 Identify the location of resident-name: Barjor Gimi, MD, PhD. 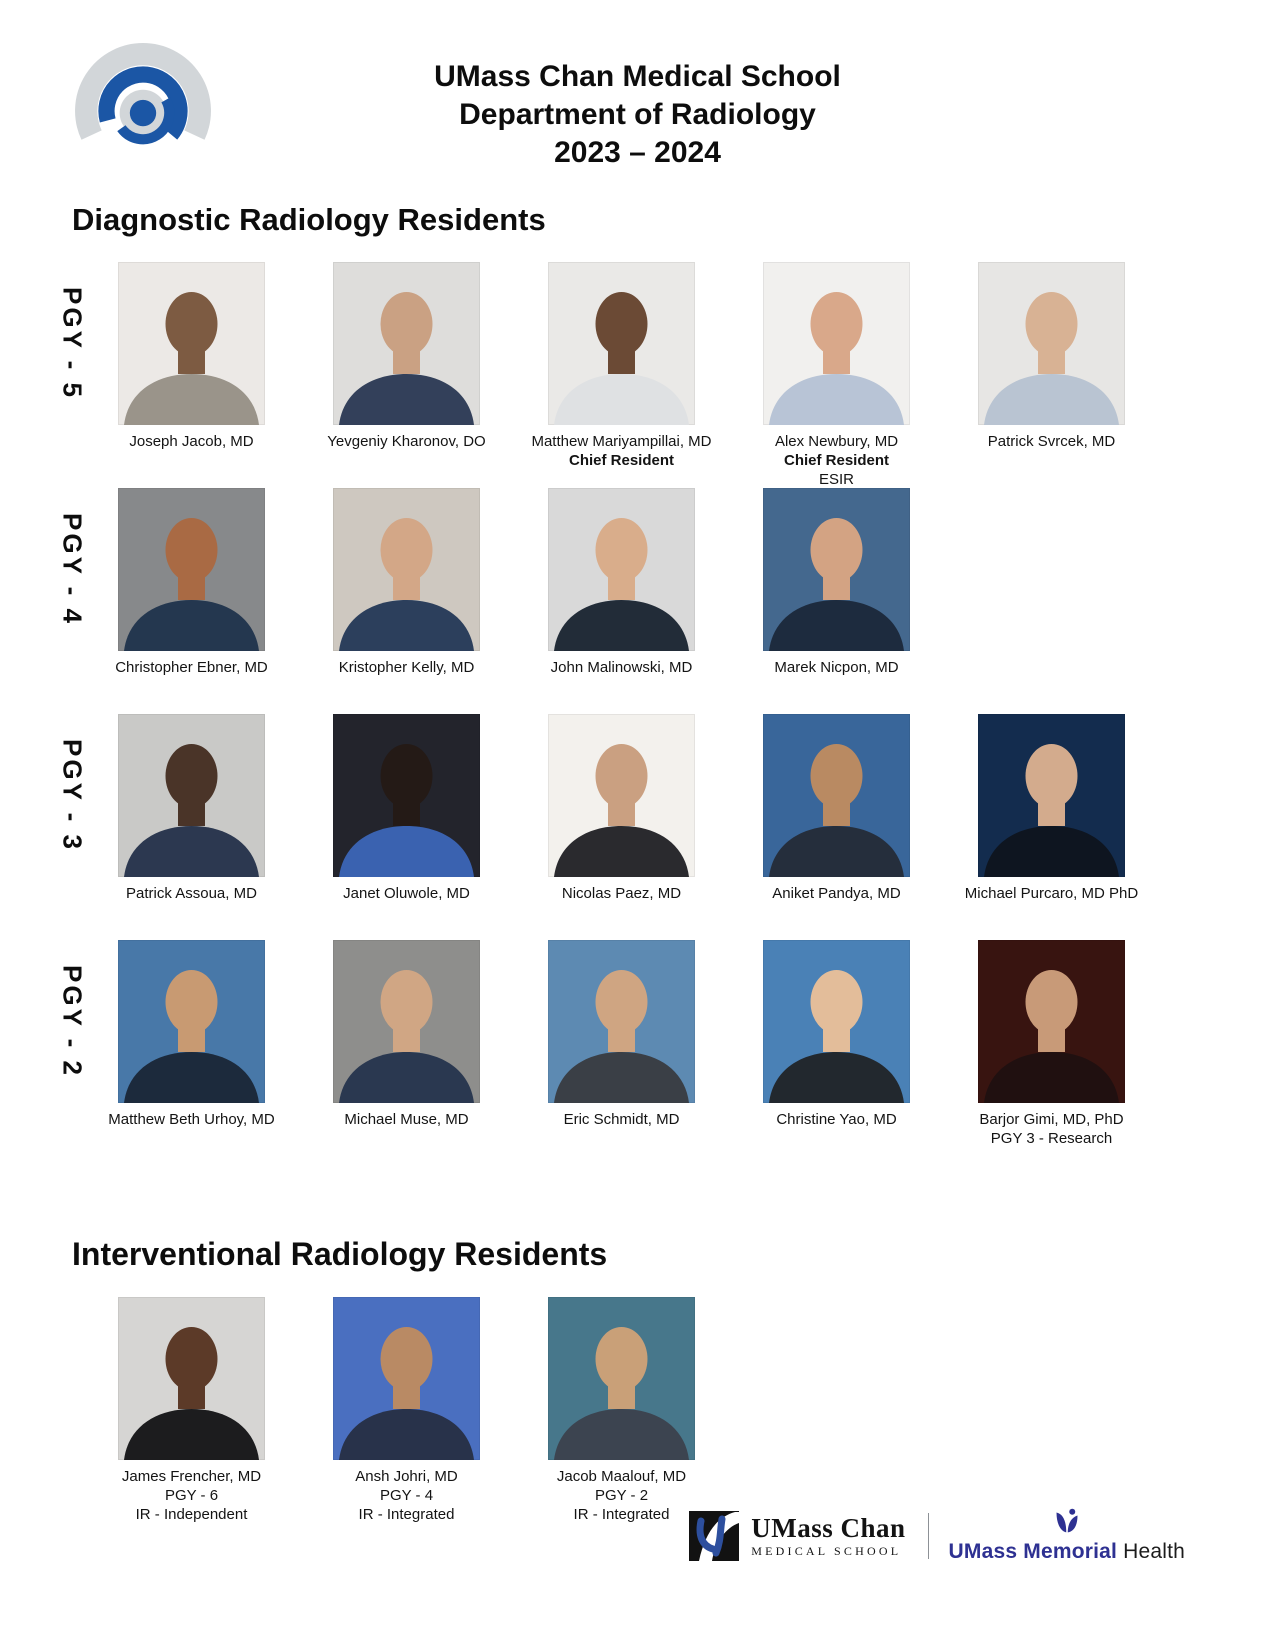
(1051, 1119).